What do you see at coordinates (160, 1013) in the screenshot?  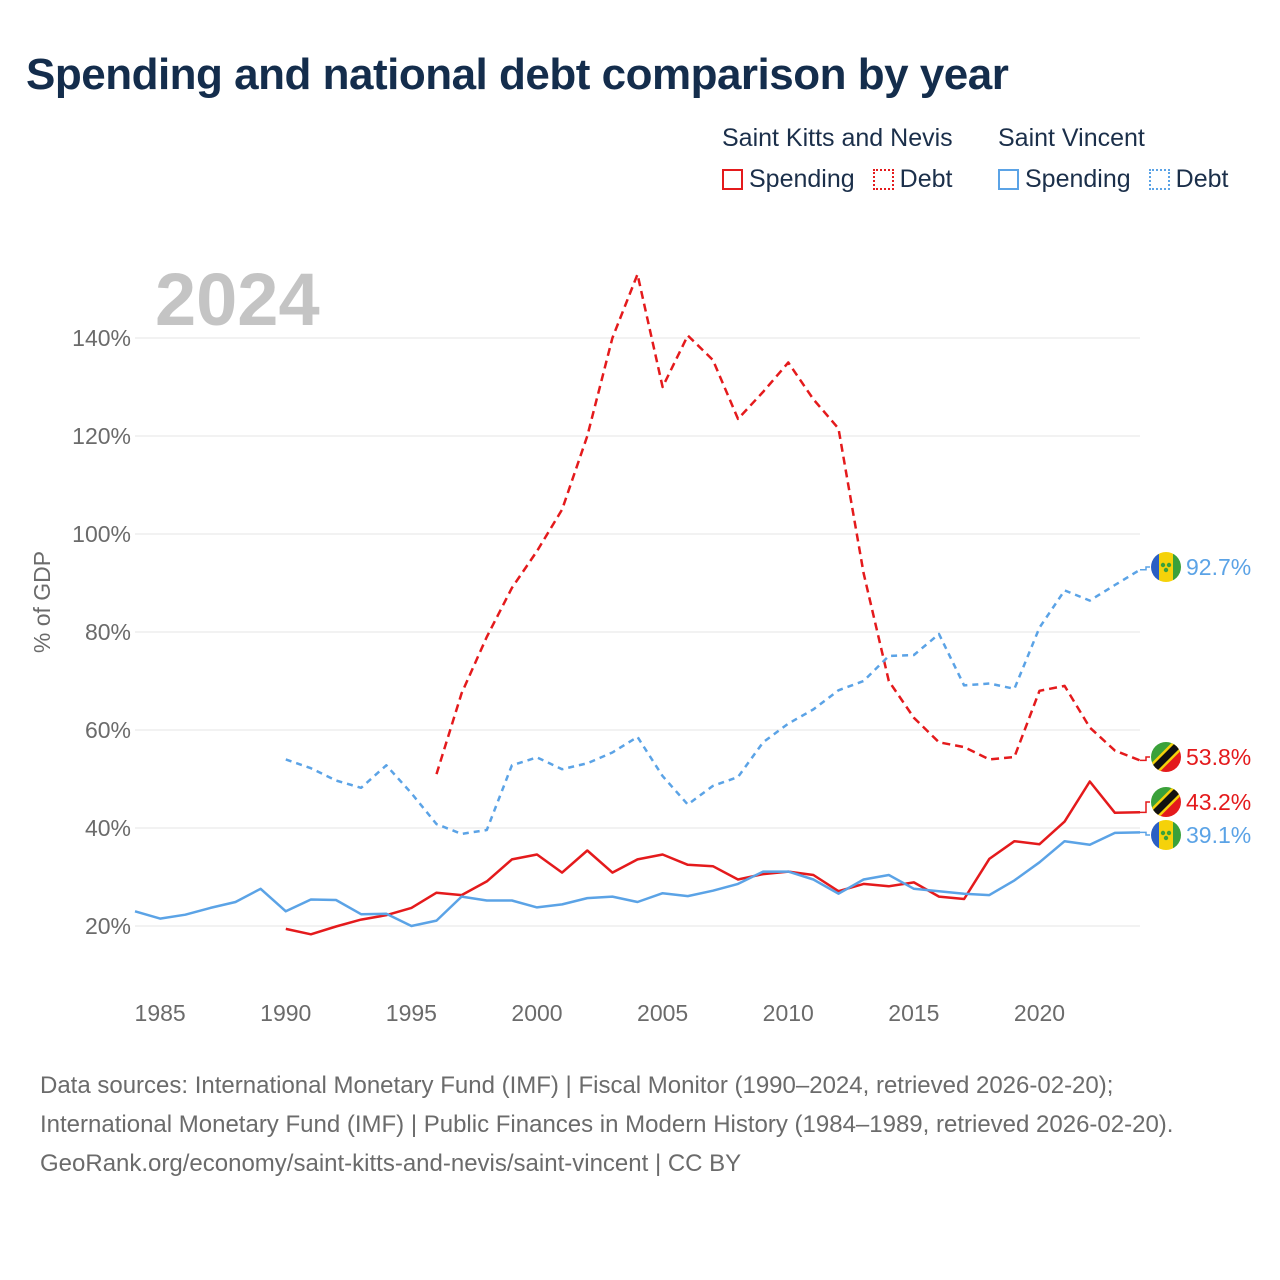 I see `x-tick-label: 1985` at bounding box center [160, 1013].